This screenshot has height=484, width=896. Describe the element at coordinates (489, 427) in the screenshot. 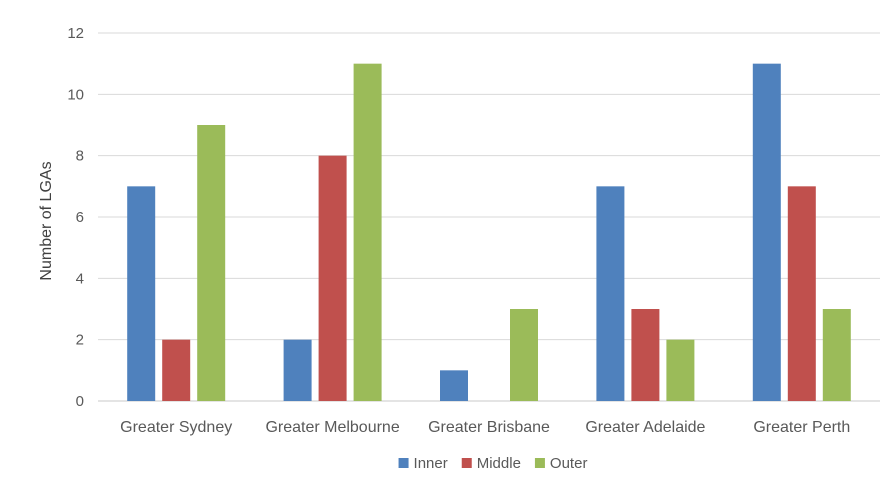

I see `x-tick-label: Greater Brisbane` at that location.